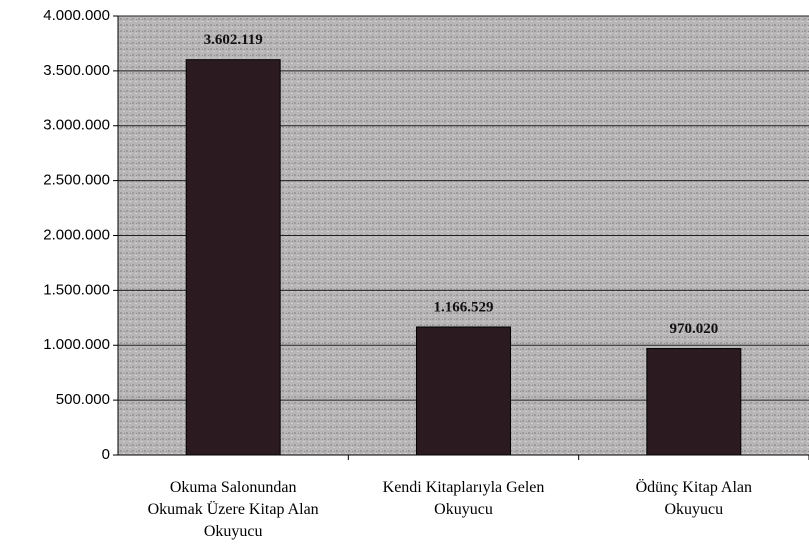  Describe the element at coordinates (106, 454) in the screenshot. I see `y-tick-label: 0` at that location.